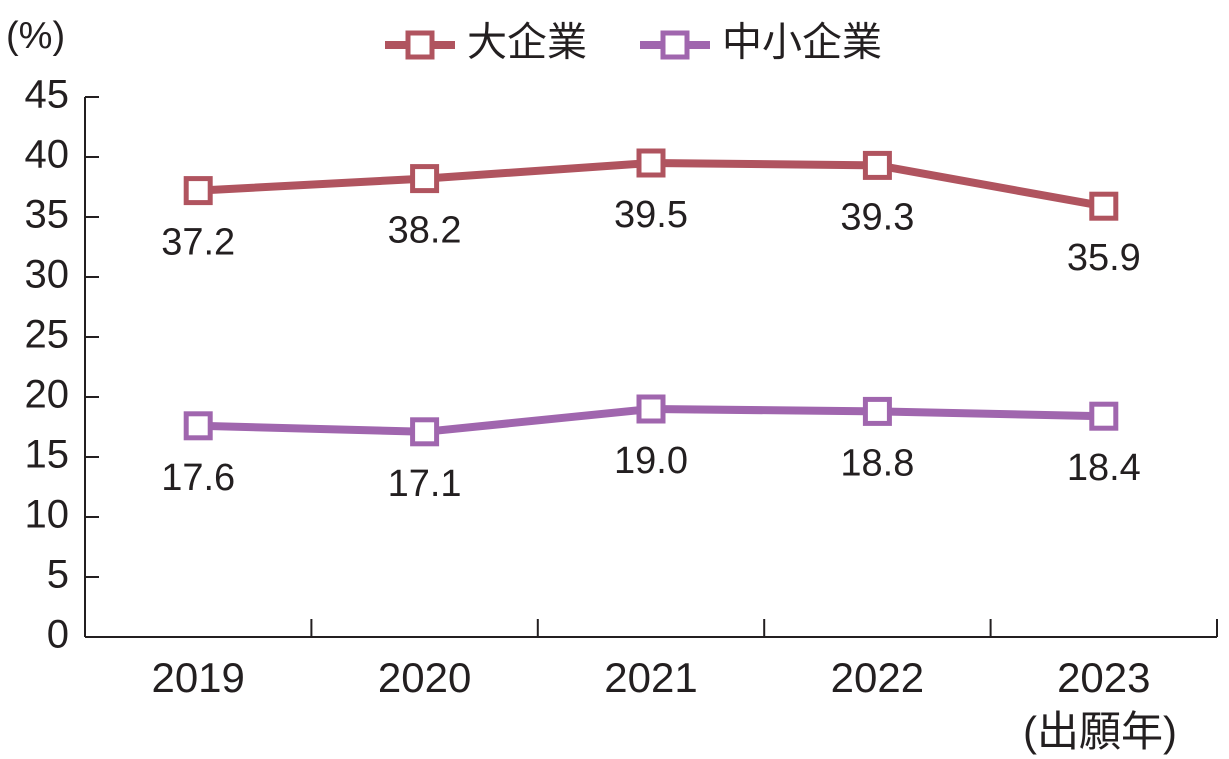  Describe the element at coordinates (424, 677) in the screenshot. I see `x-tick-label: 2020` at that location.